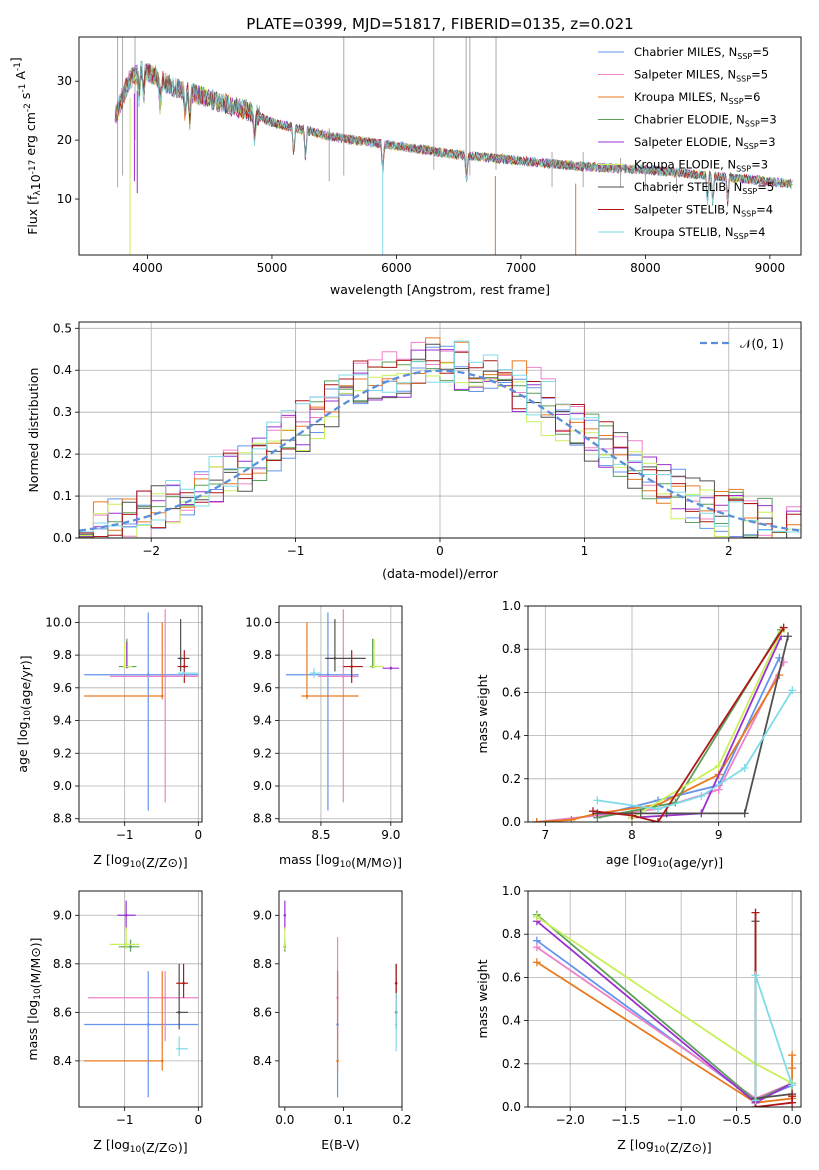  Describe the element at coordinates (736, 1120) in the screenshot. I see `x-tick-label: −0.5` at that location.